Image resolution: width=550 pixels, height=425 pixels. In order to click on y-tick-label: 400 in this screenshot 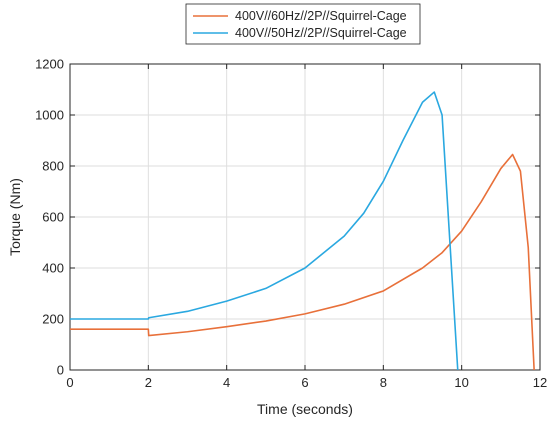, I will do `click(53, 268)`.